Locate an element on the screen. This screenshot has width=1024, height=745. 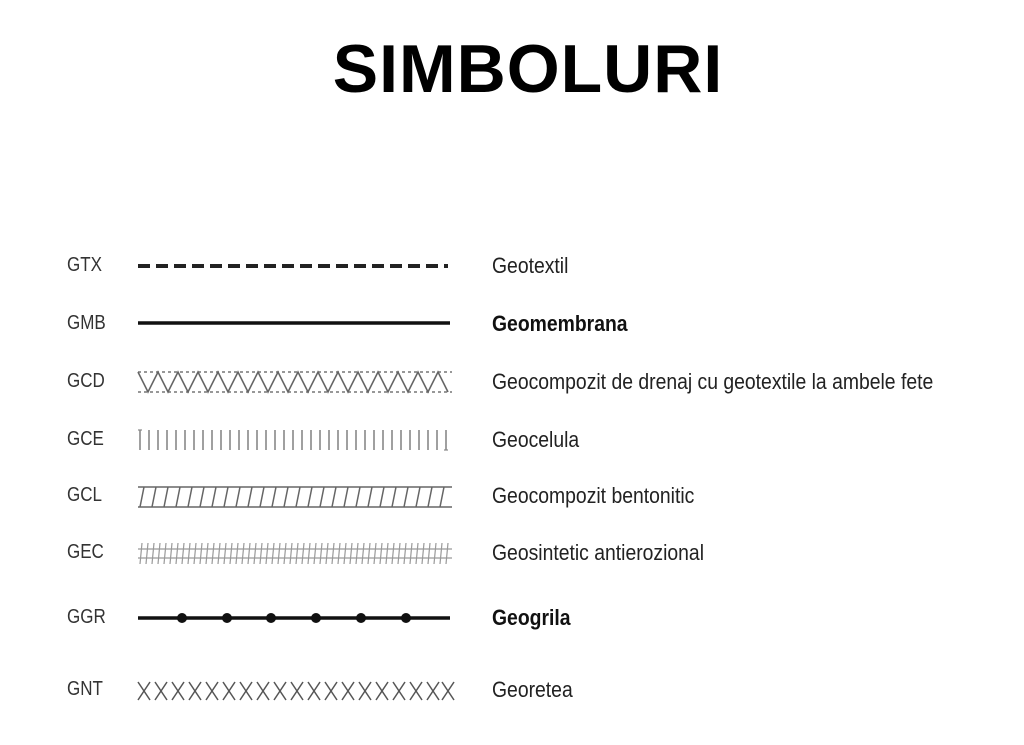
legend-row-gcl: GCL Geocompozit bentonitic is located at coordinates (512, 496).